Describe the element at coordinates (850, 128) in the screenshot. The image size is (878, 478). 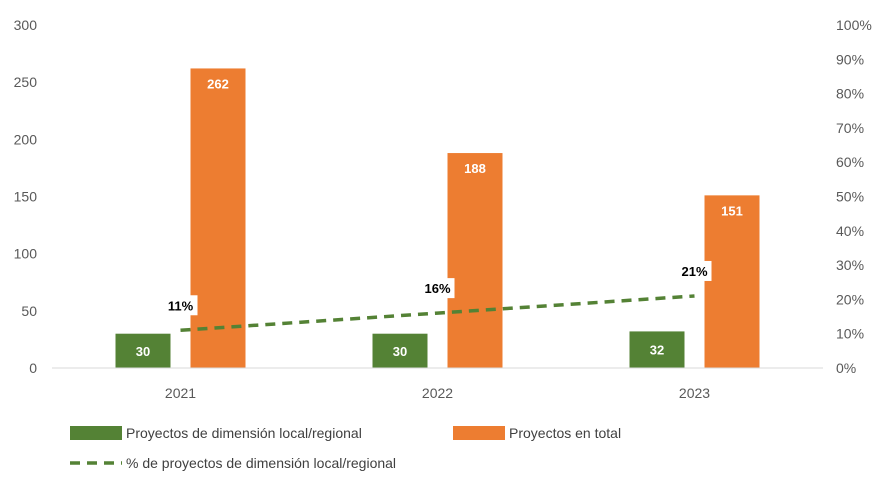
I see `y2-tick-label: 70%` at that location.